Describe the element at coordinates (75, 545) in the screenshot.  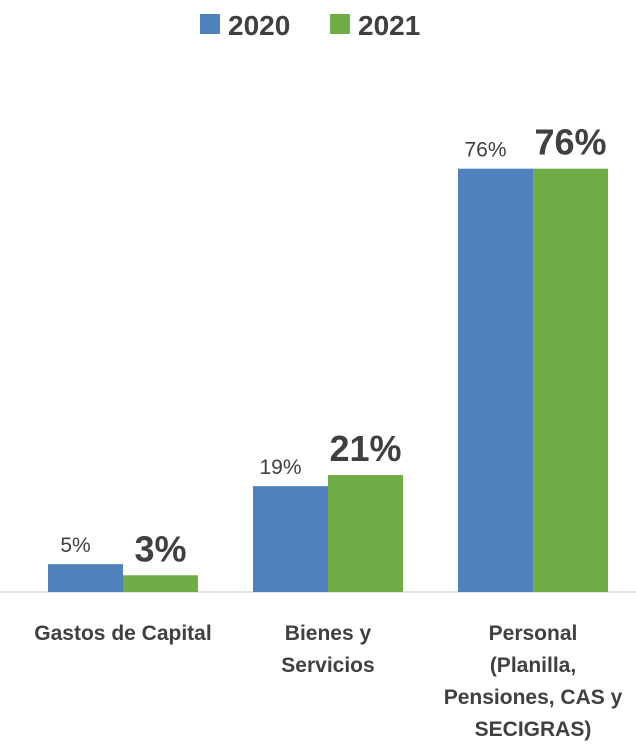
I see `data-label: 5%` at that location.